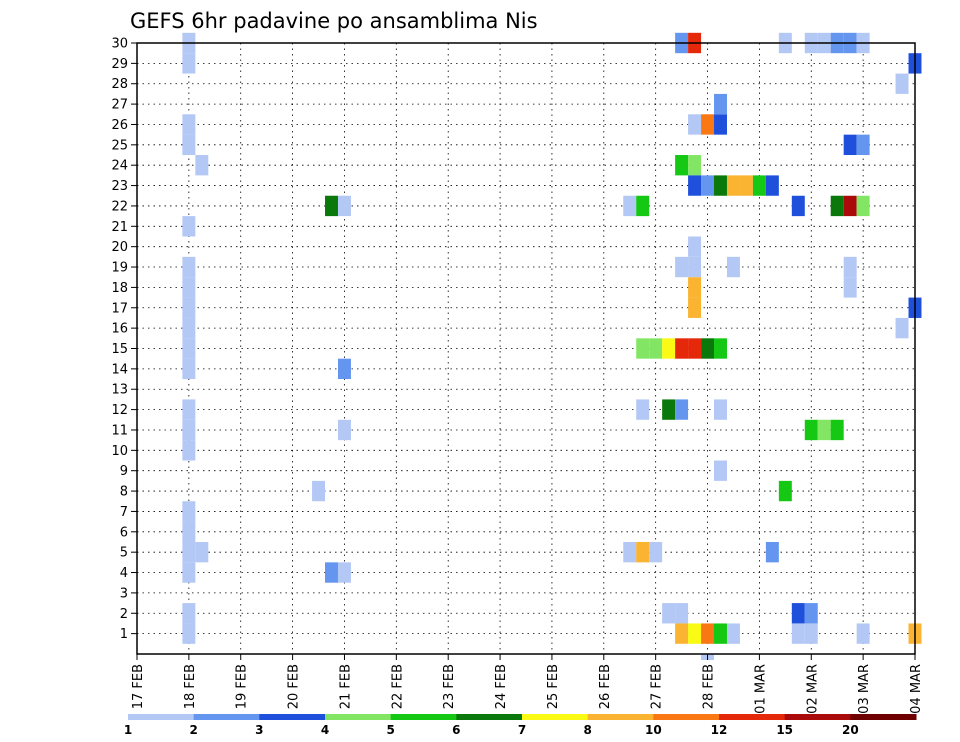  Describe the element at coordinates (259, 730) in the screenshot. I see `colorbar-label: 3` at that location.